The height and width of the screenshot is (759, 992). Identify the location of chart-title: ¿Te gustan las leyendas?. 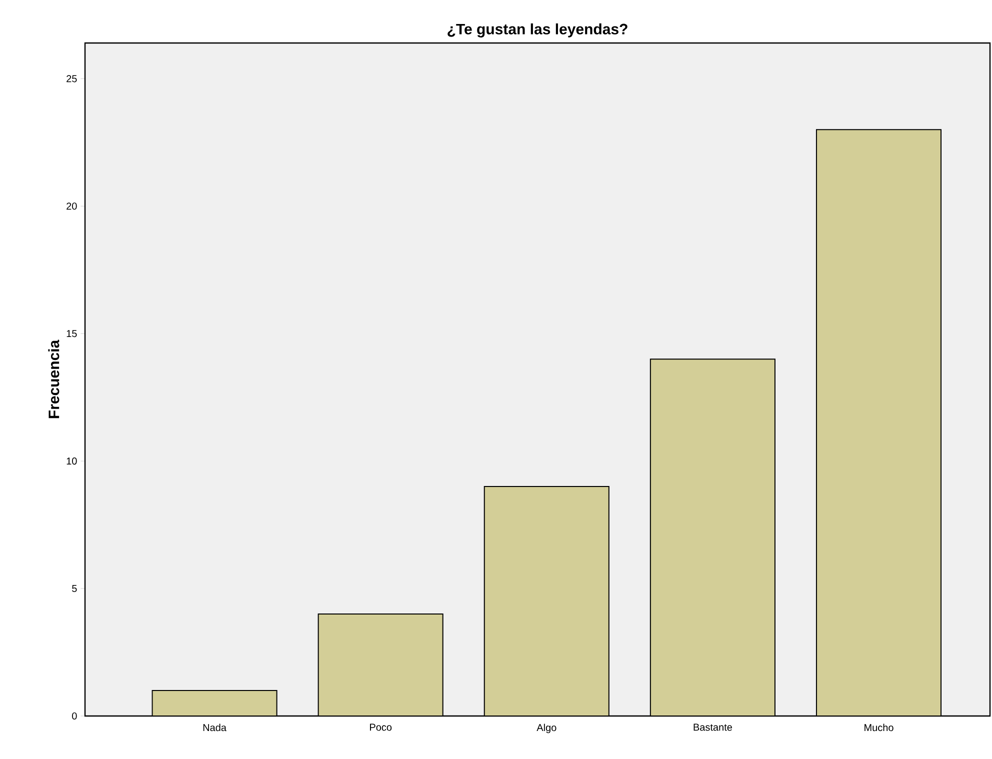
(538, 30).